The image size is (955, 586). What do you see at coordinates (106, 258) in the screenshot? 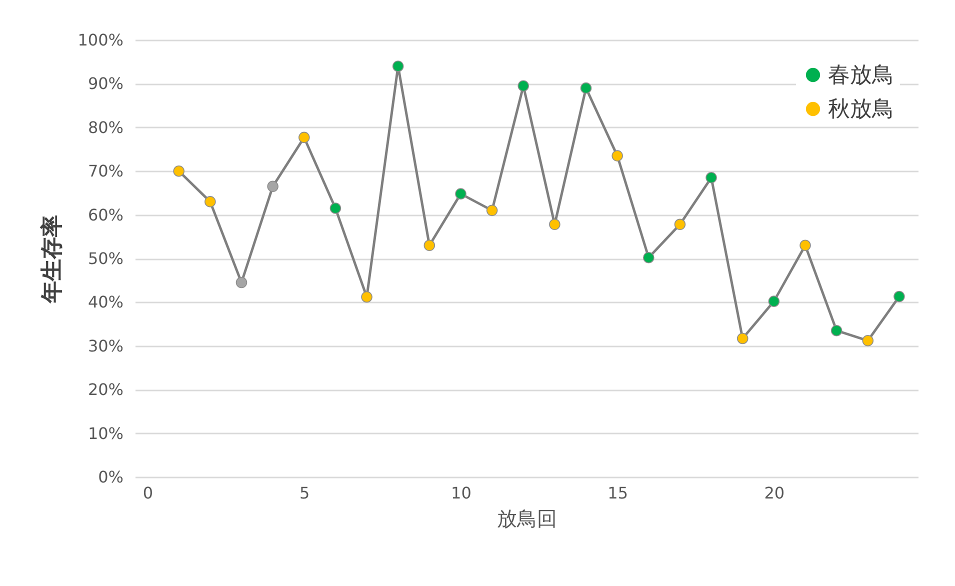
I see `y-tick-label: 50%` at bounding box center [106, 258].